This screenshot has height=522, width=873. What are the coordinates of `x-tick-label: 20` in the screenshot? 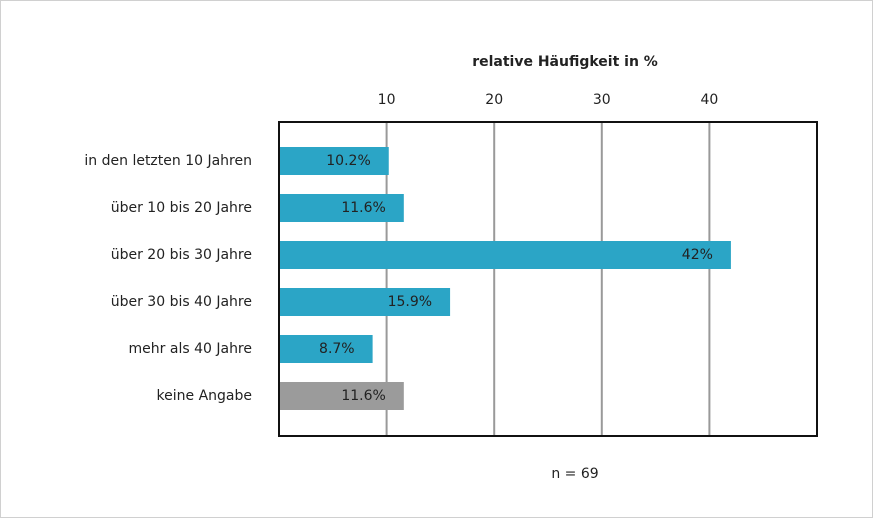 It's located at (494, 100).